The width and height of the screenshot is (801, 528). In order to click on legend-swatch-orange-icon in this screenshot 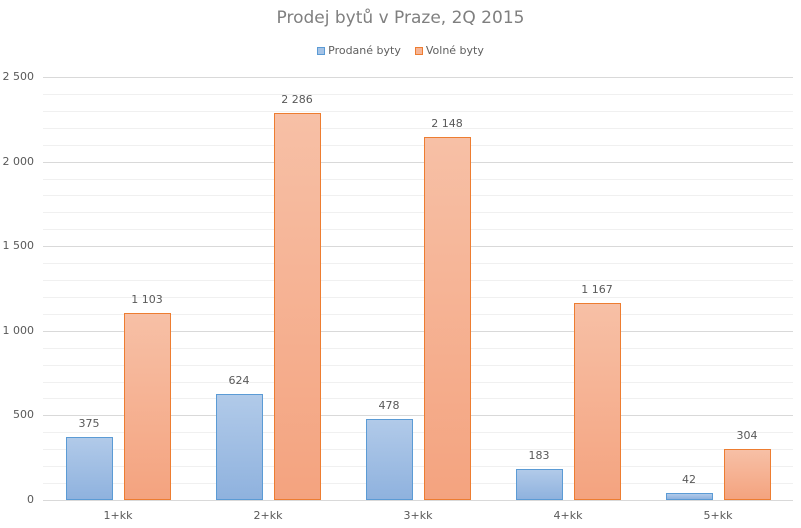, I will do `click(418, 50)`.